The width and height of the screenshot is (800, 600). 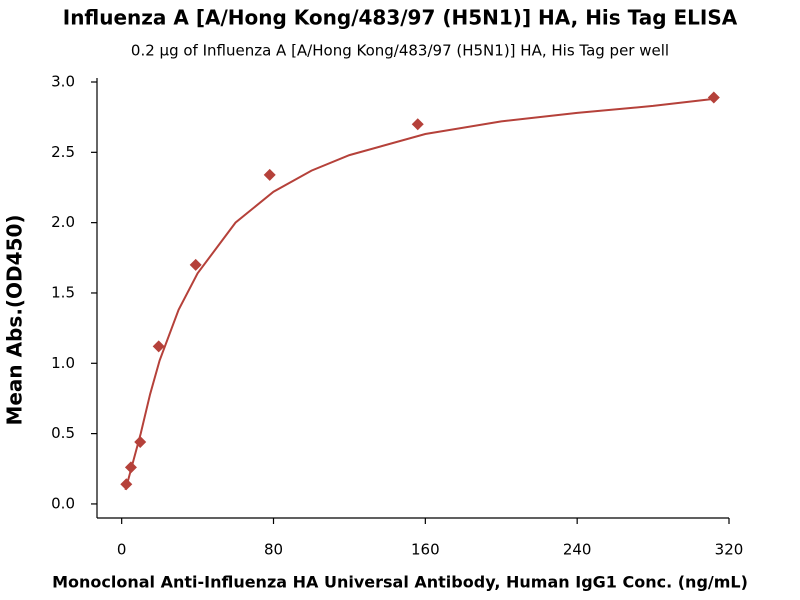 I want to click on y-tick-label: 0.0, so click(x=63, y=503).